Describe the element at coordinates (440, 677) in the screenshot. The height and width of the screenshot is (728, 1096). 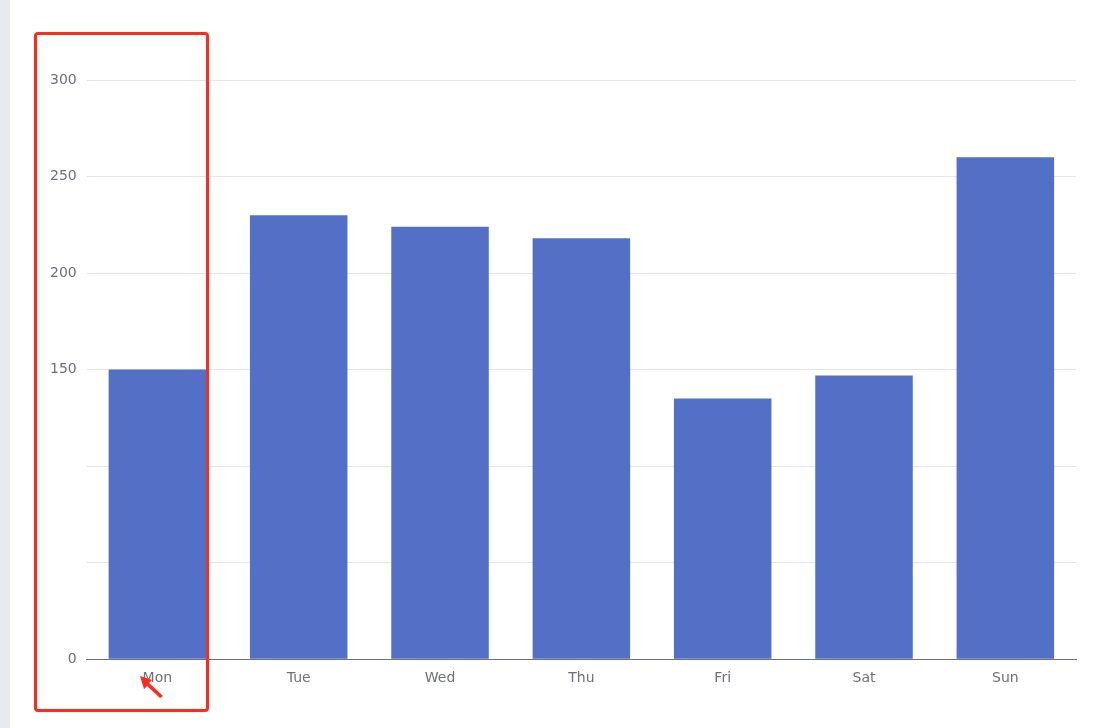
I see `x-tick-label: Wed` at that location.